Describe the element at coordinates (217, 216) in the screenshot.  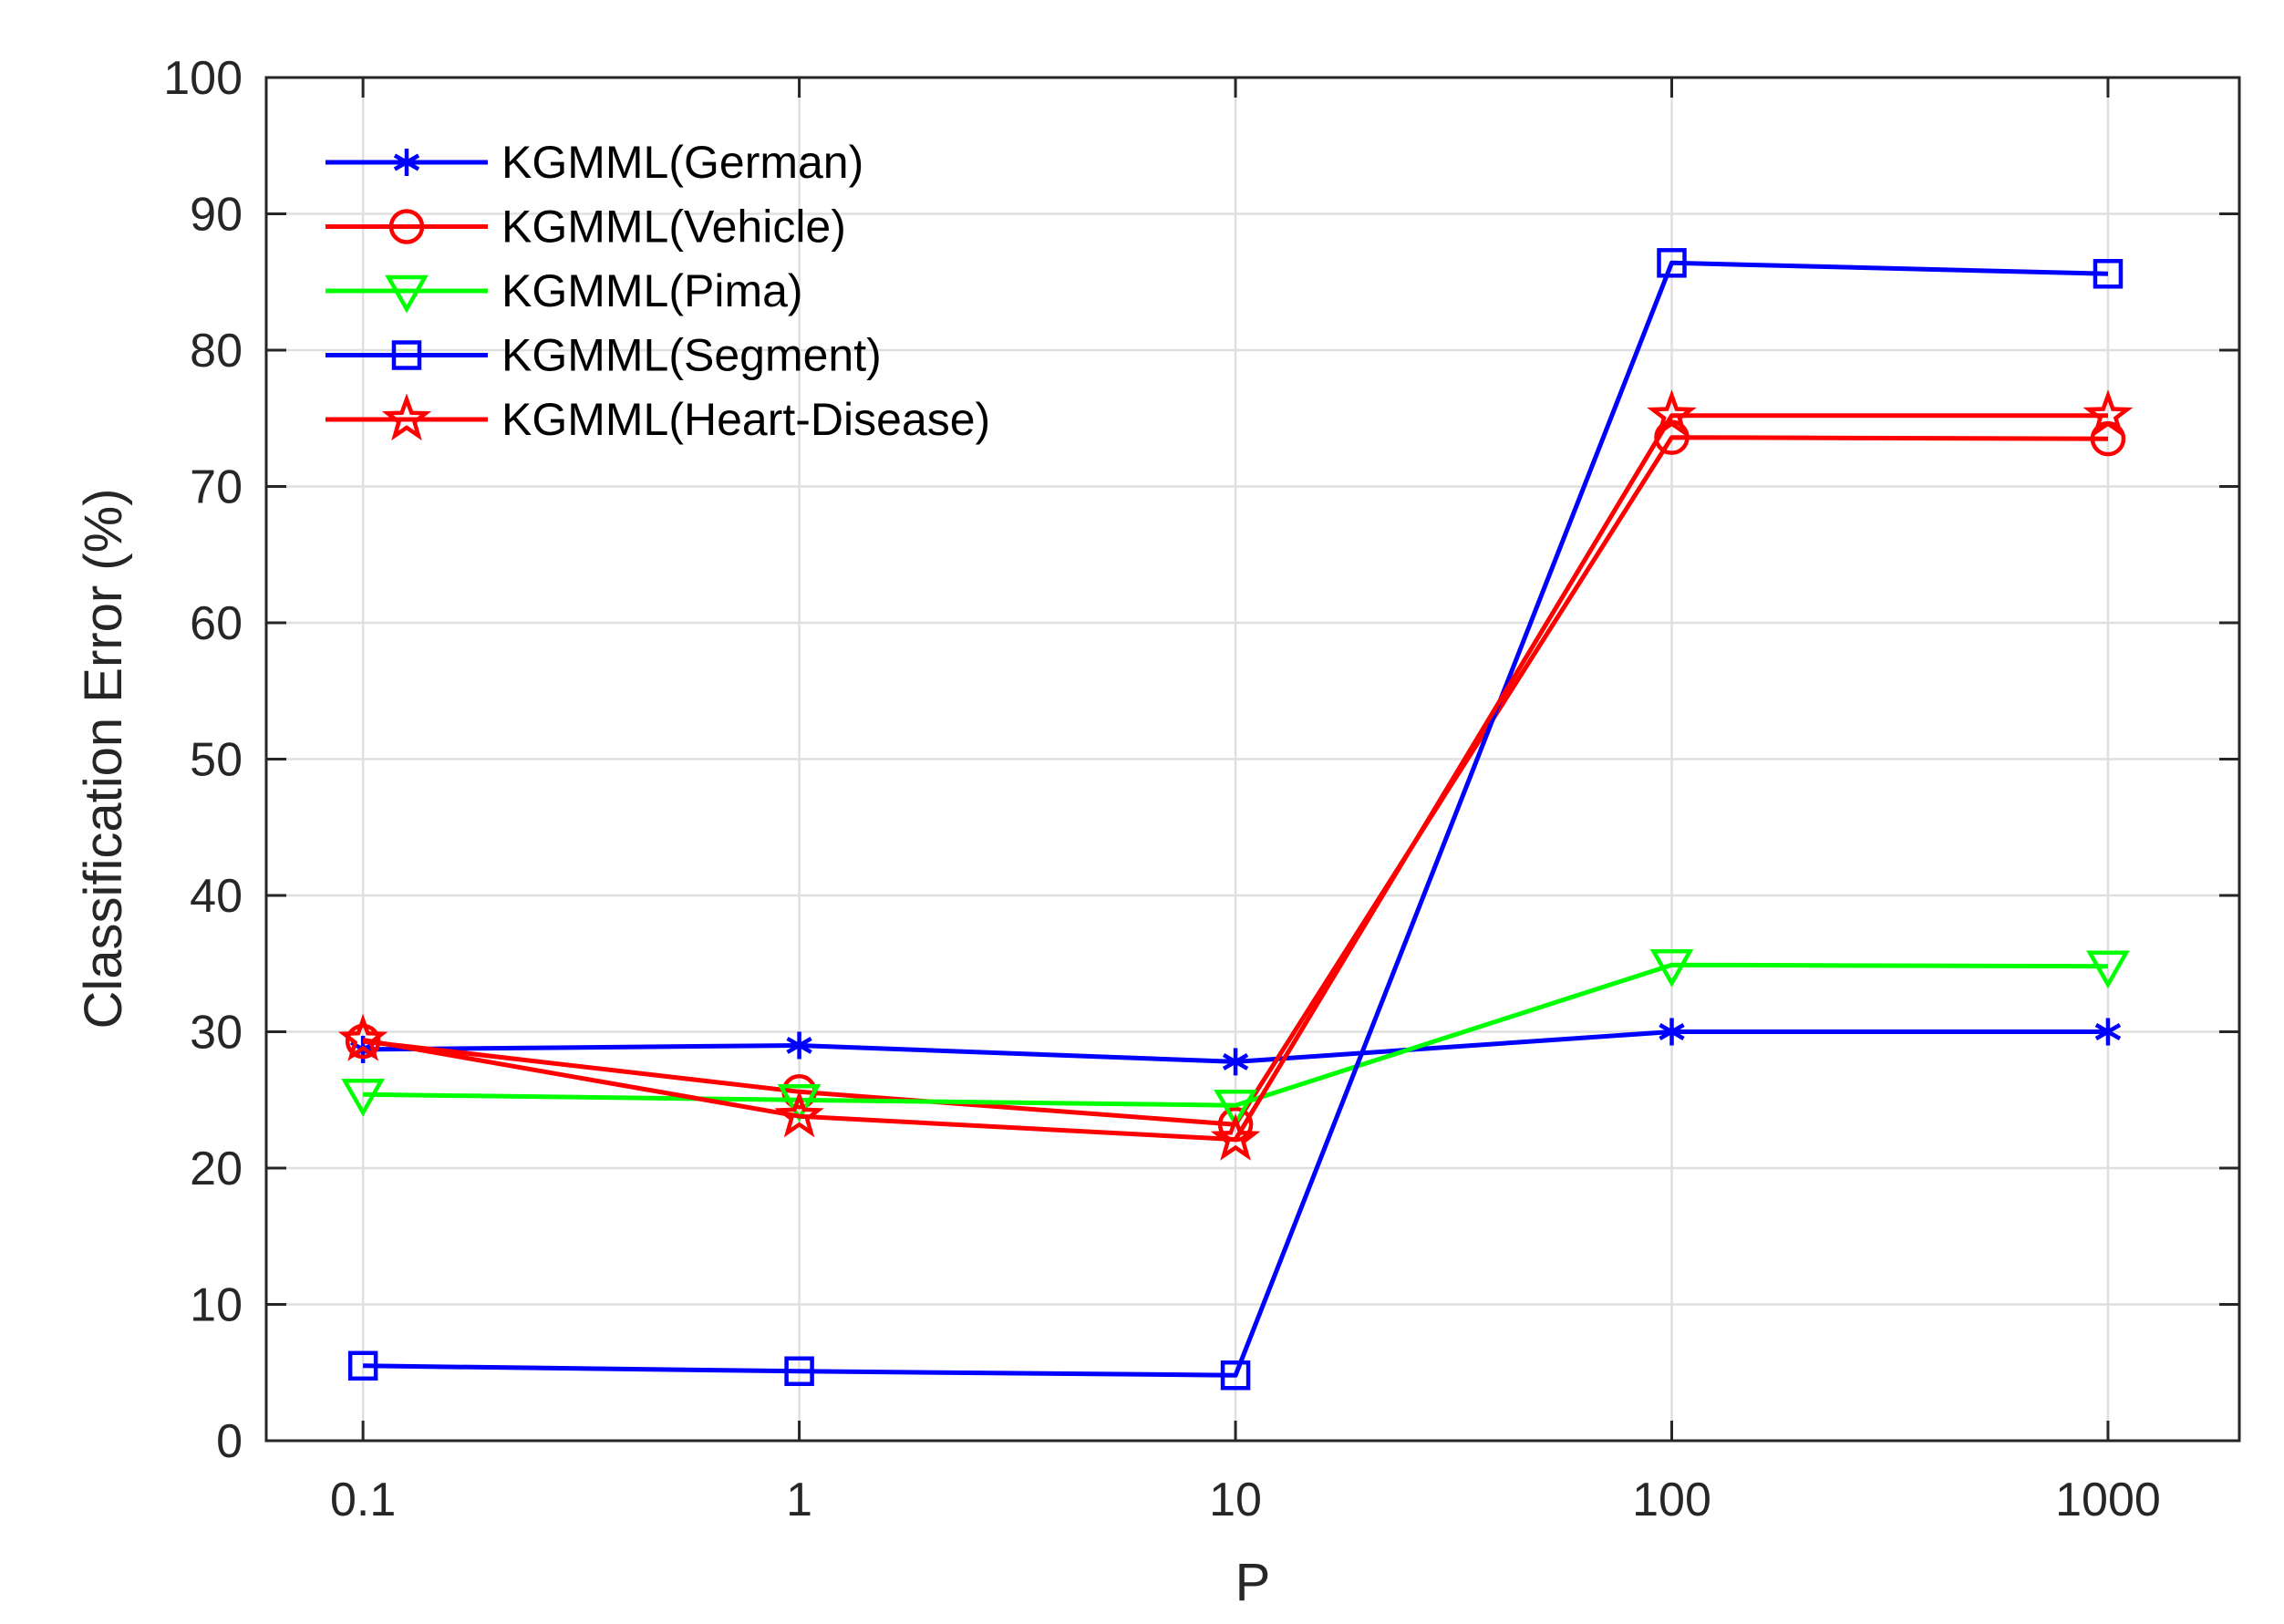
I see `y-tick-label: 90` at that location.